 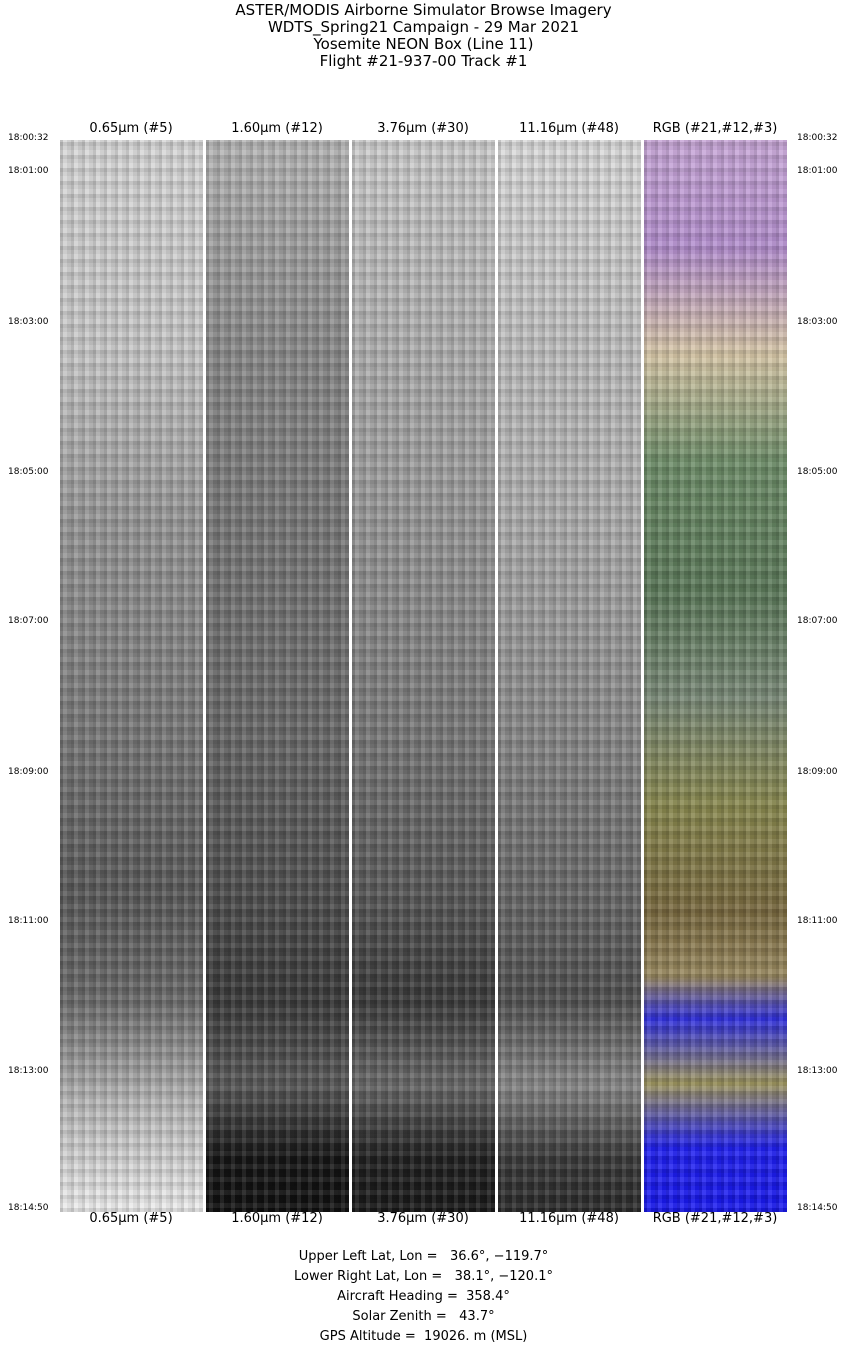 I want to click on band-label-bottom-2: 1.60μm (#12), so click(x=277, y=1218).